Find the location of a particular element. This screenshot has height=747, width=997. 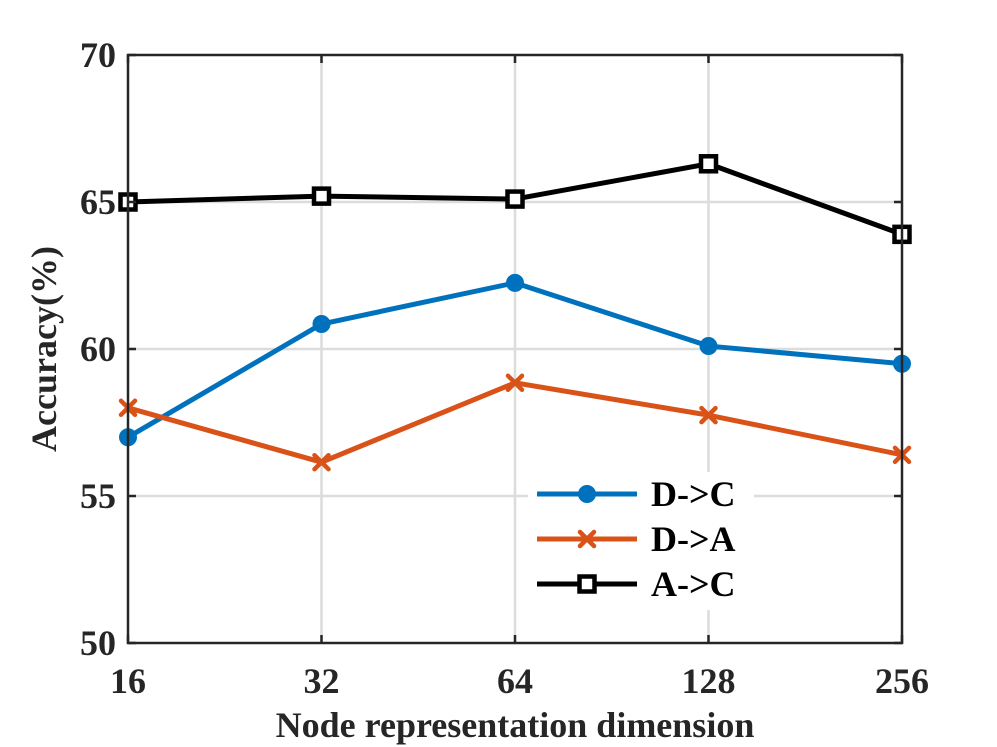

legend-item-a-c: A->C is located at coordinates (636, 584).